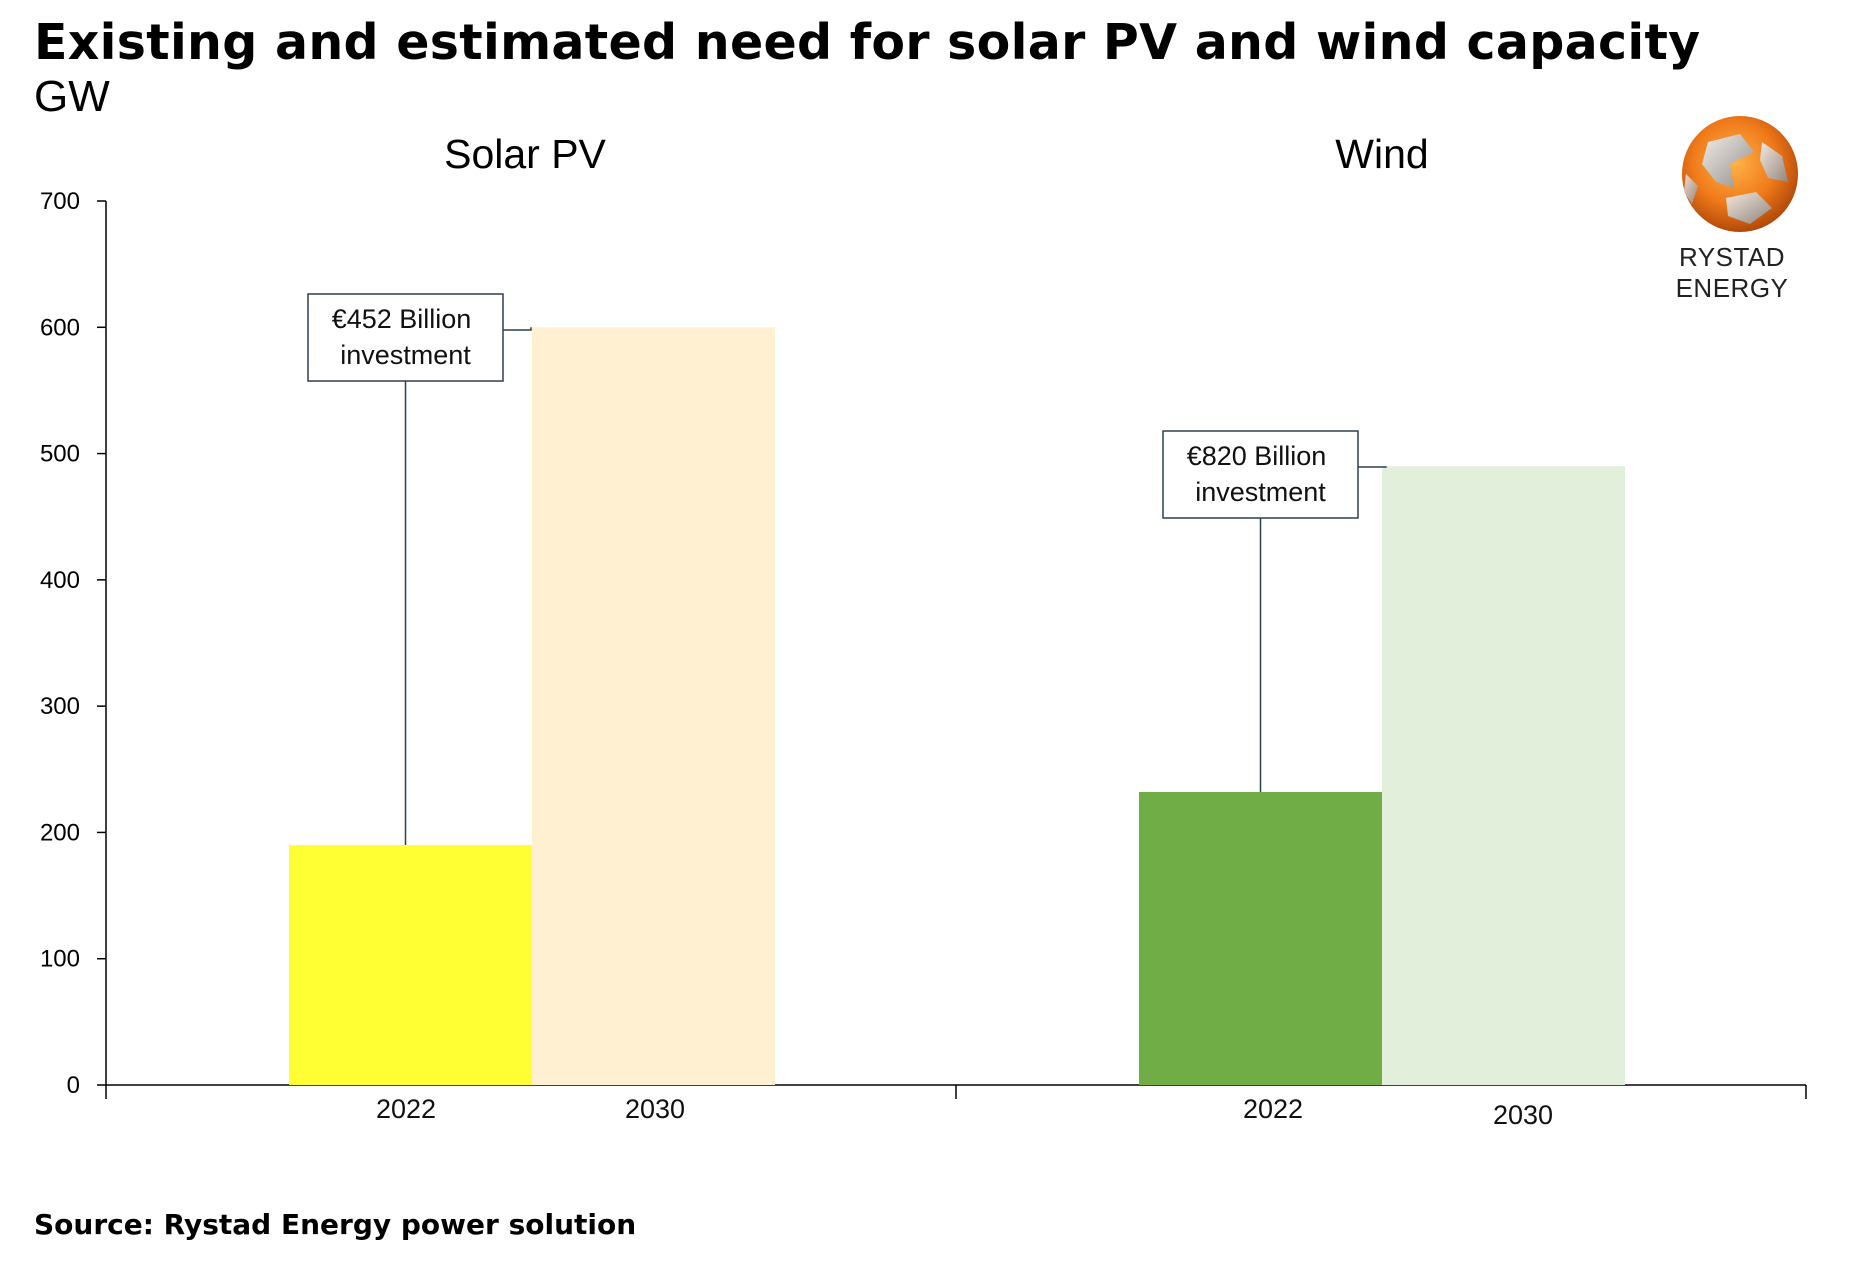 This screenshot has height=1262, width=1856. I want to click on y-tick-label: 300, so click(60, 706).